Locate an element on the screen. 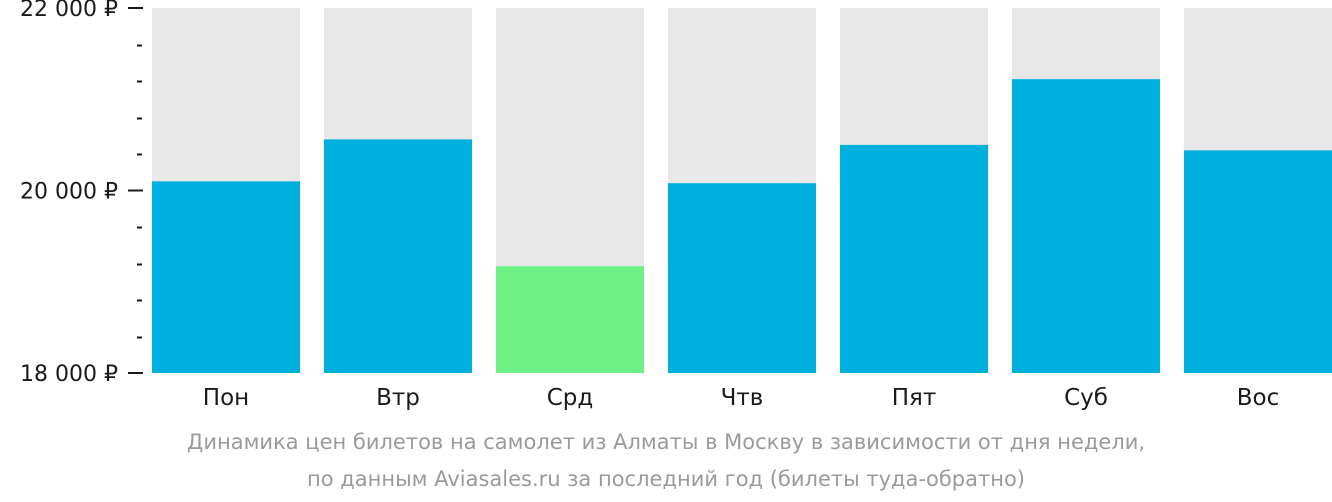 The width and height of the screenshot is (1332, 502). y-tick-label: 18 000 ₽ is located at coordinates (69, 374).